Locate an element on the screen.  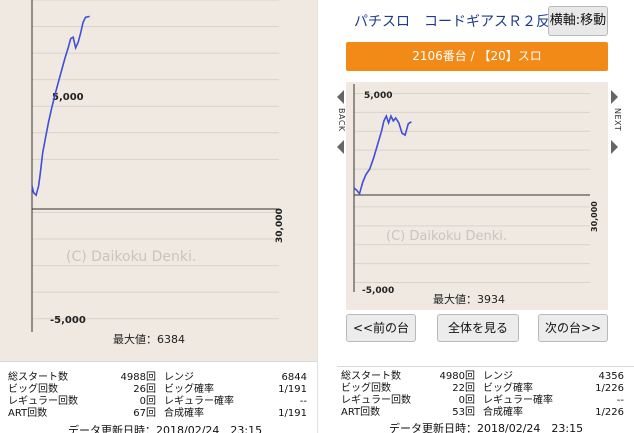
right-stat-value: -- is located at coordinates (620, 400).